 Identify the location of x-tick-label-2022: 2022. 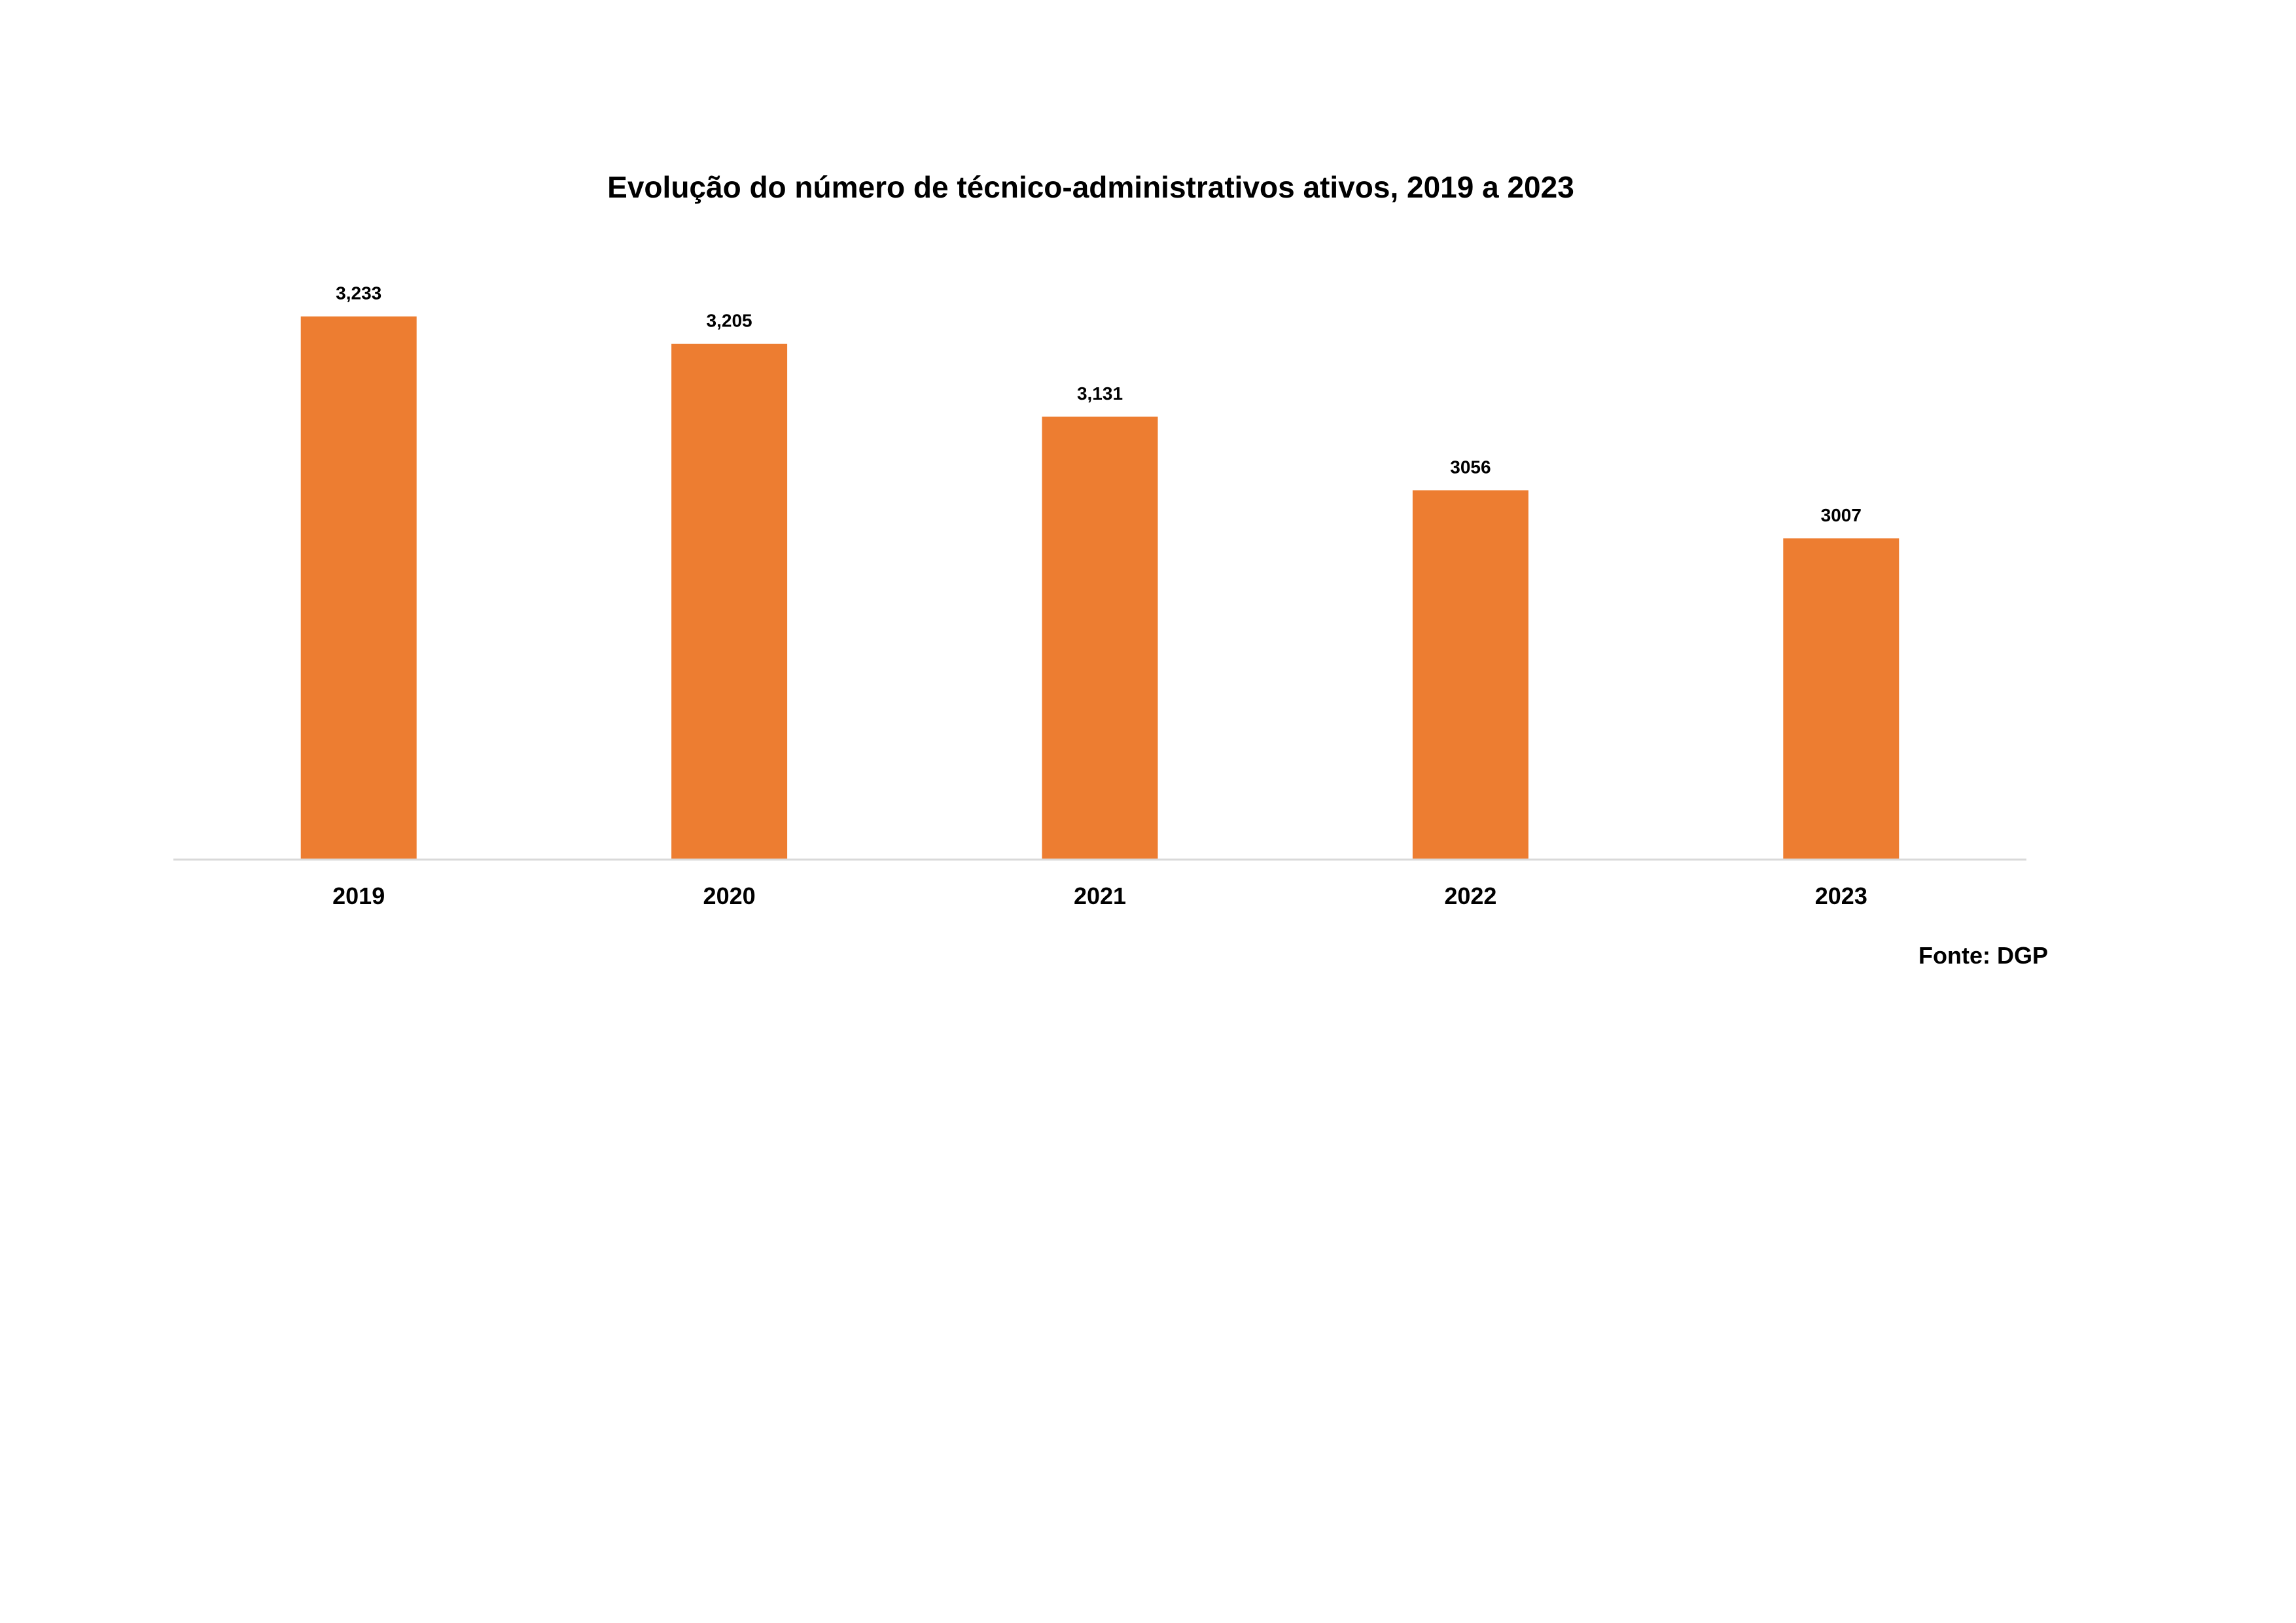
(1470, 896).